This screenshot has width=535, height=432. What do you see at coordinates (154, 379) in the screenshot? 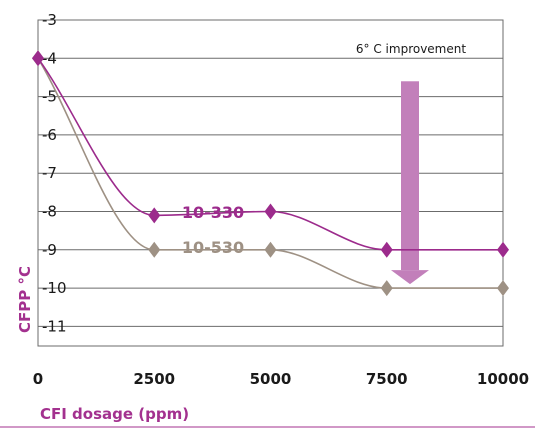
I see `x-tick-label: 2500` at bounding box center [154, 379].